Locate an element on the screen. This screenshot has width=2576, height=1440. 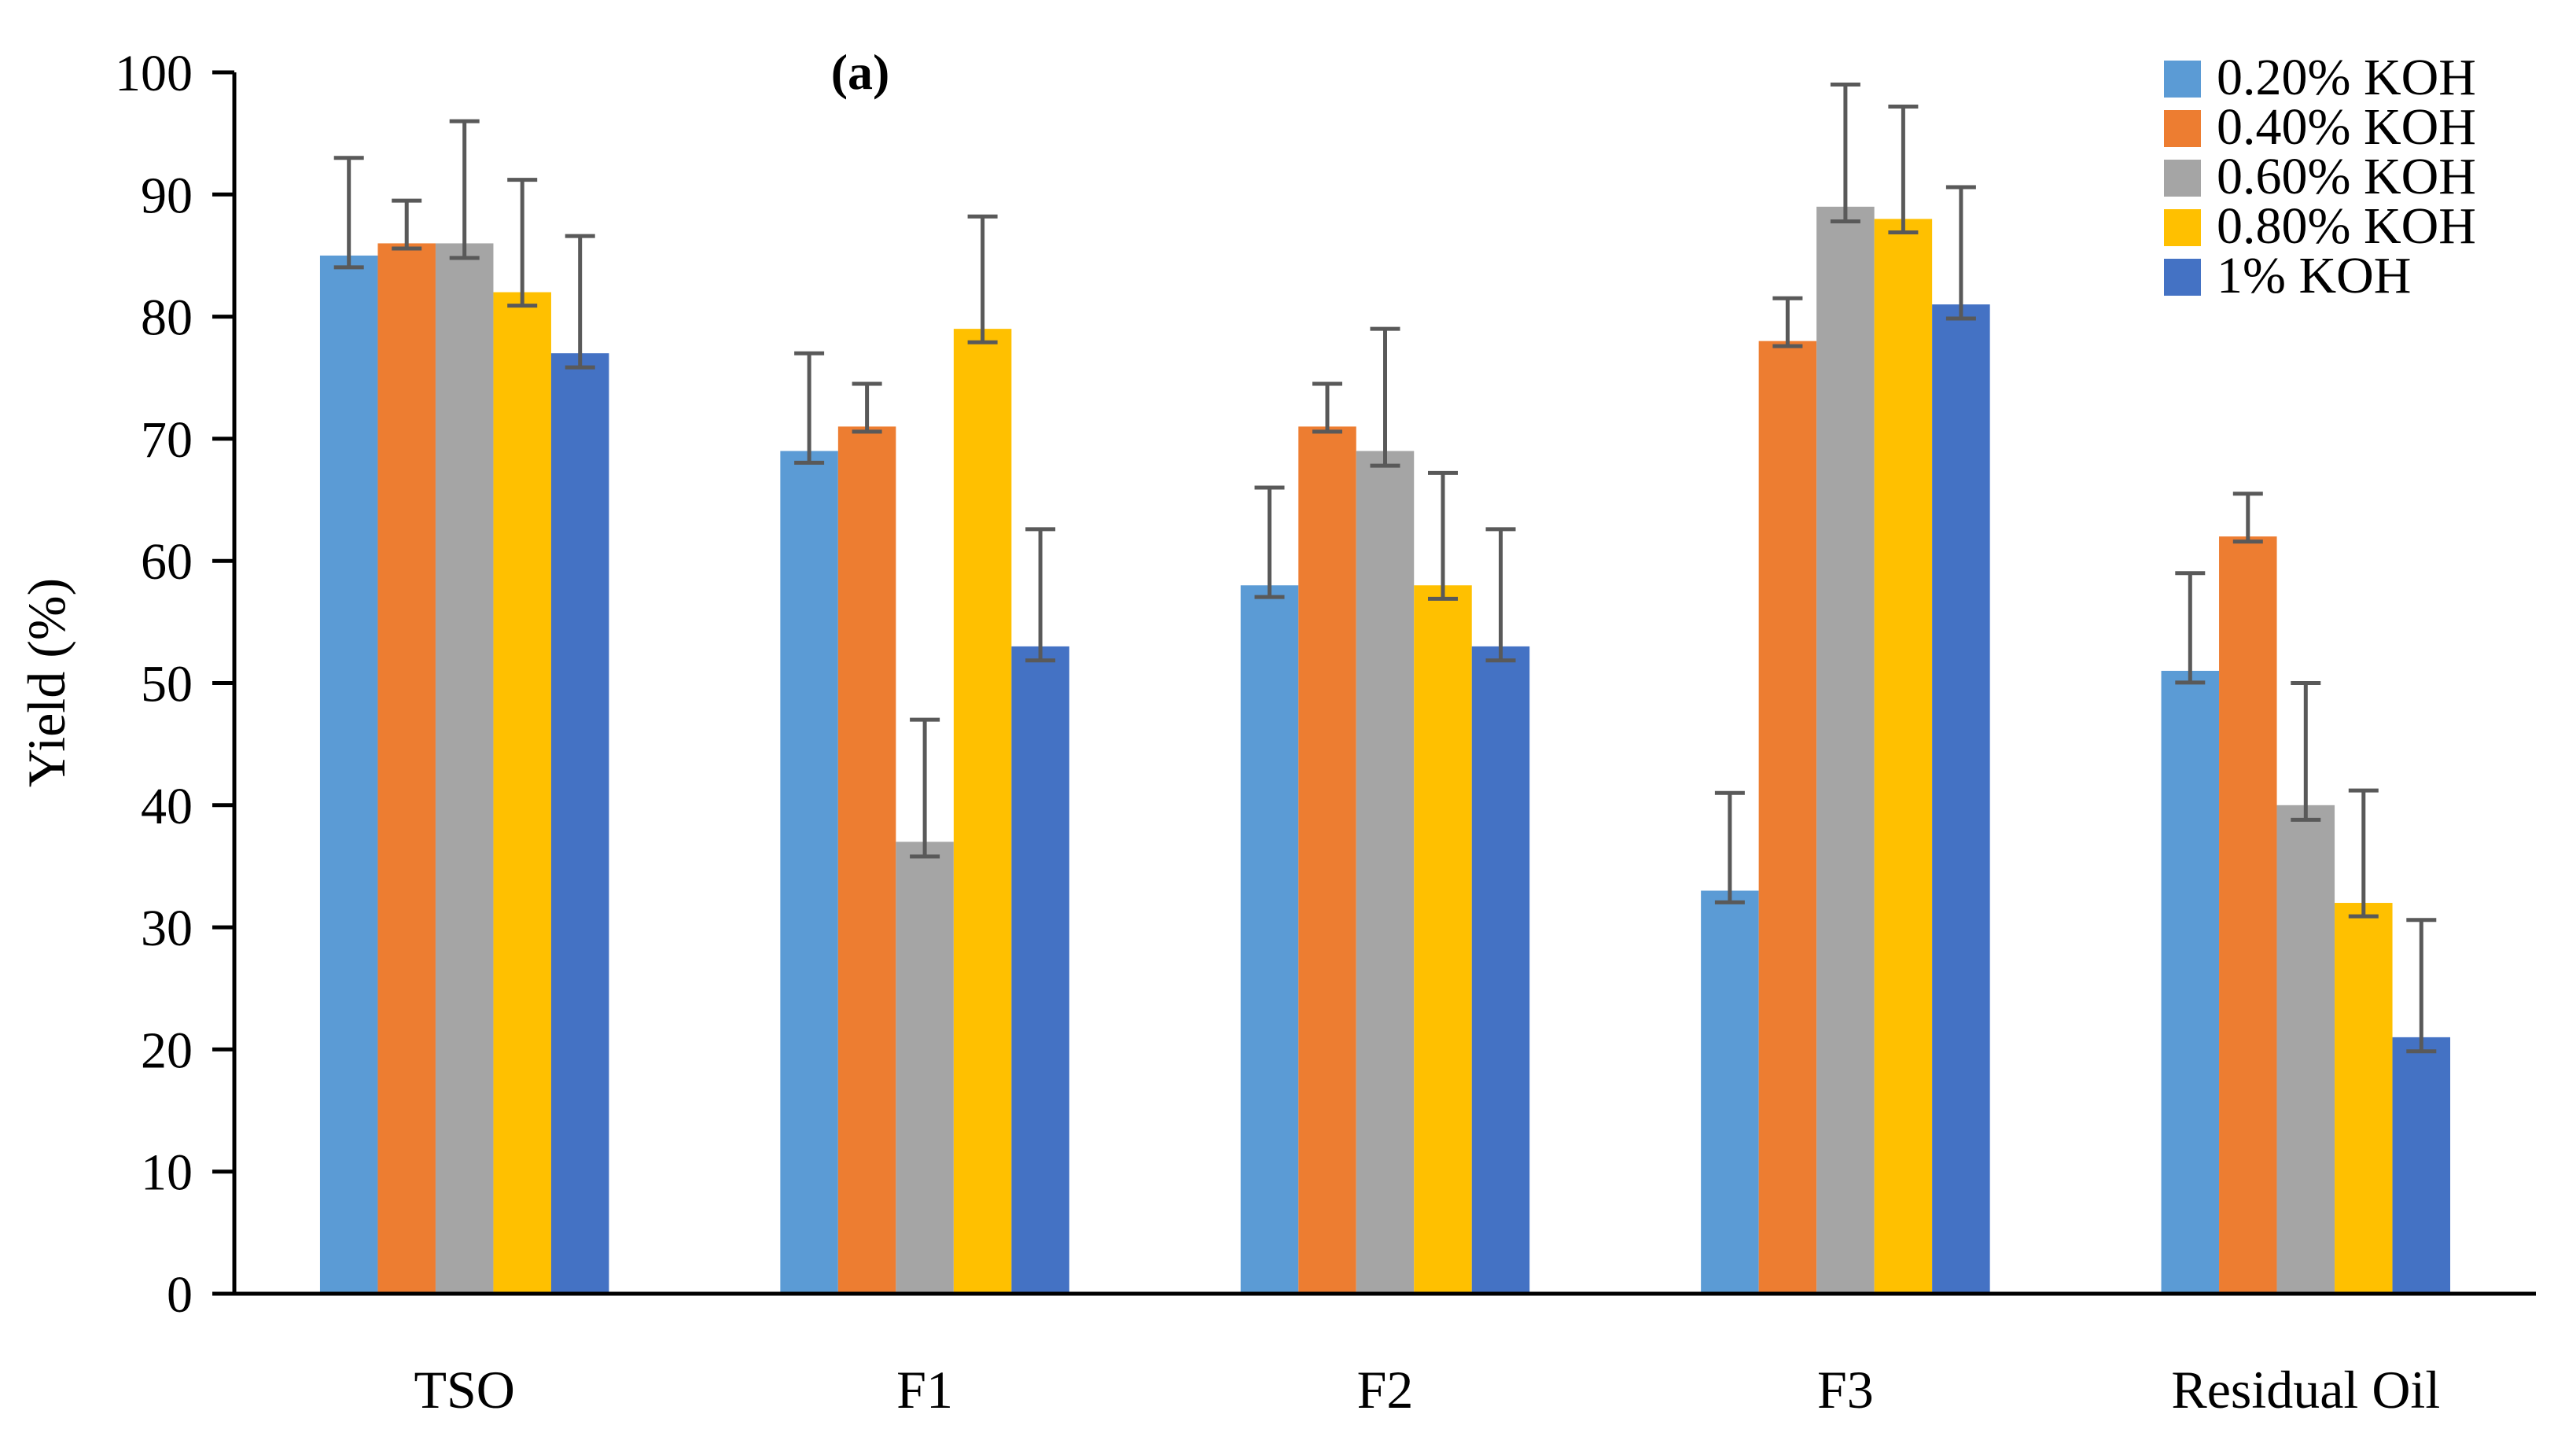
error-bar-tso-0-80-koh is located at coordinates (522, 243).